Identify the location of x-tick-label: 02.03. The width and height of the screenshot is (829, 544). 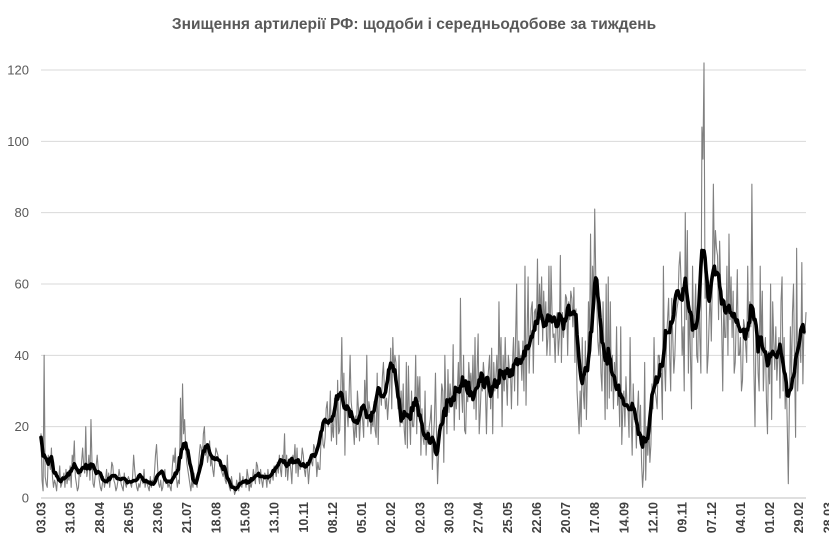
(420, 517).